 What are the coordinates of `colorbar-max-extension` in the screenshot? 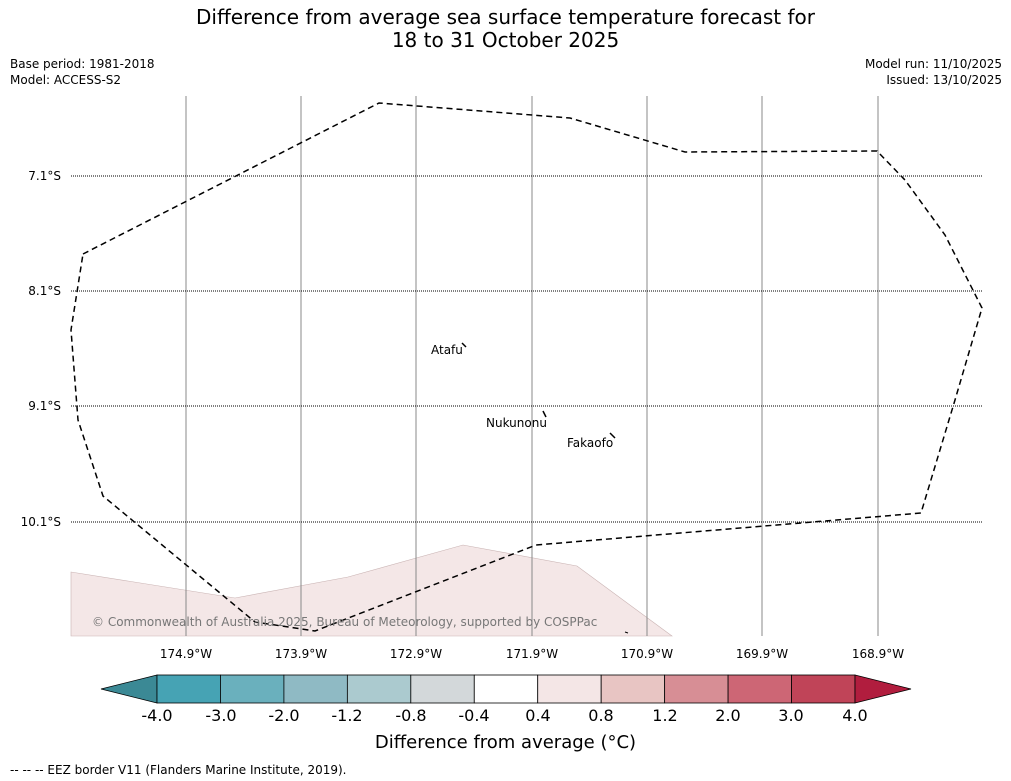 It's located at (883, 689).